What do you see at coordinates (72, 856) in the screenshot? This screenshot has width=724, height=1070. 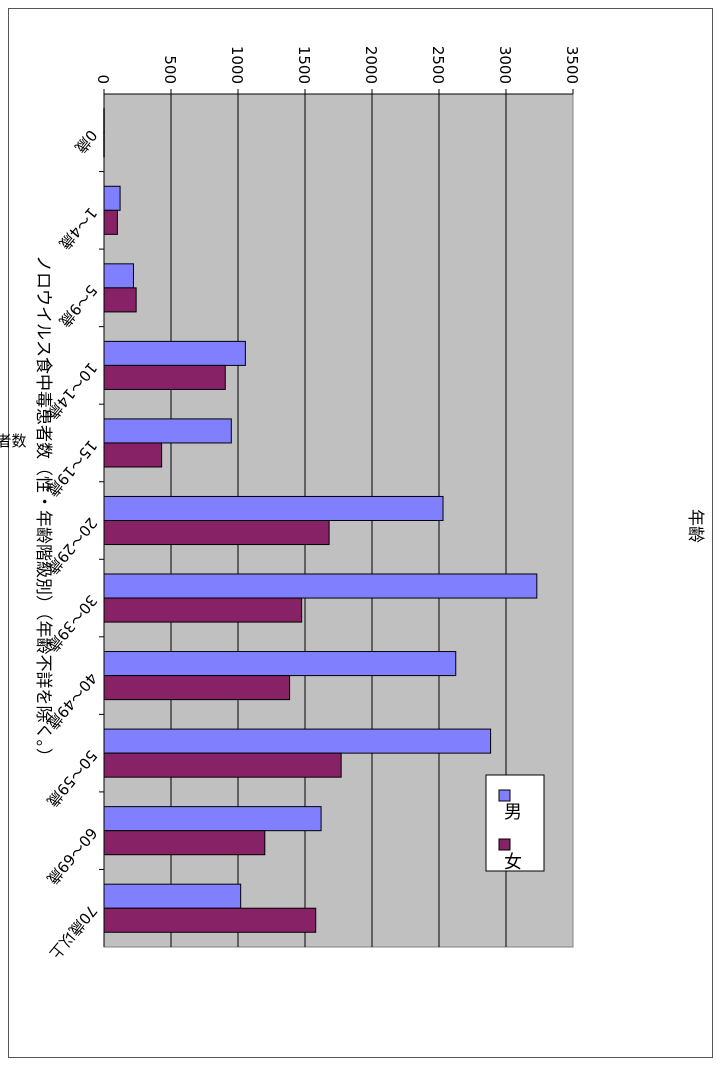 I see `x-tick-label: 60～69歳` at bounding box center [72, 856].